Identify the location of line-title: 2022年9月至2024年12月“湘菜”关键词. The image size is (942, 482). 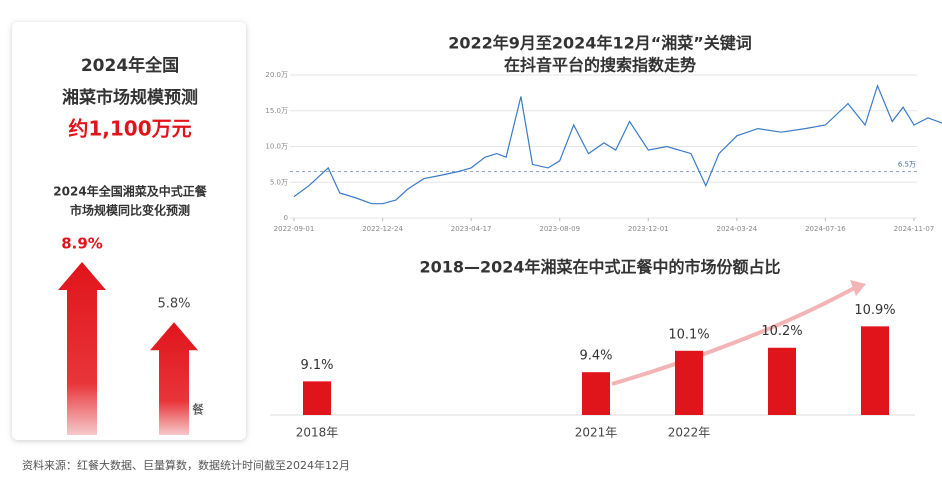
(600, 43).